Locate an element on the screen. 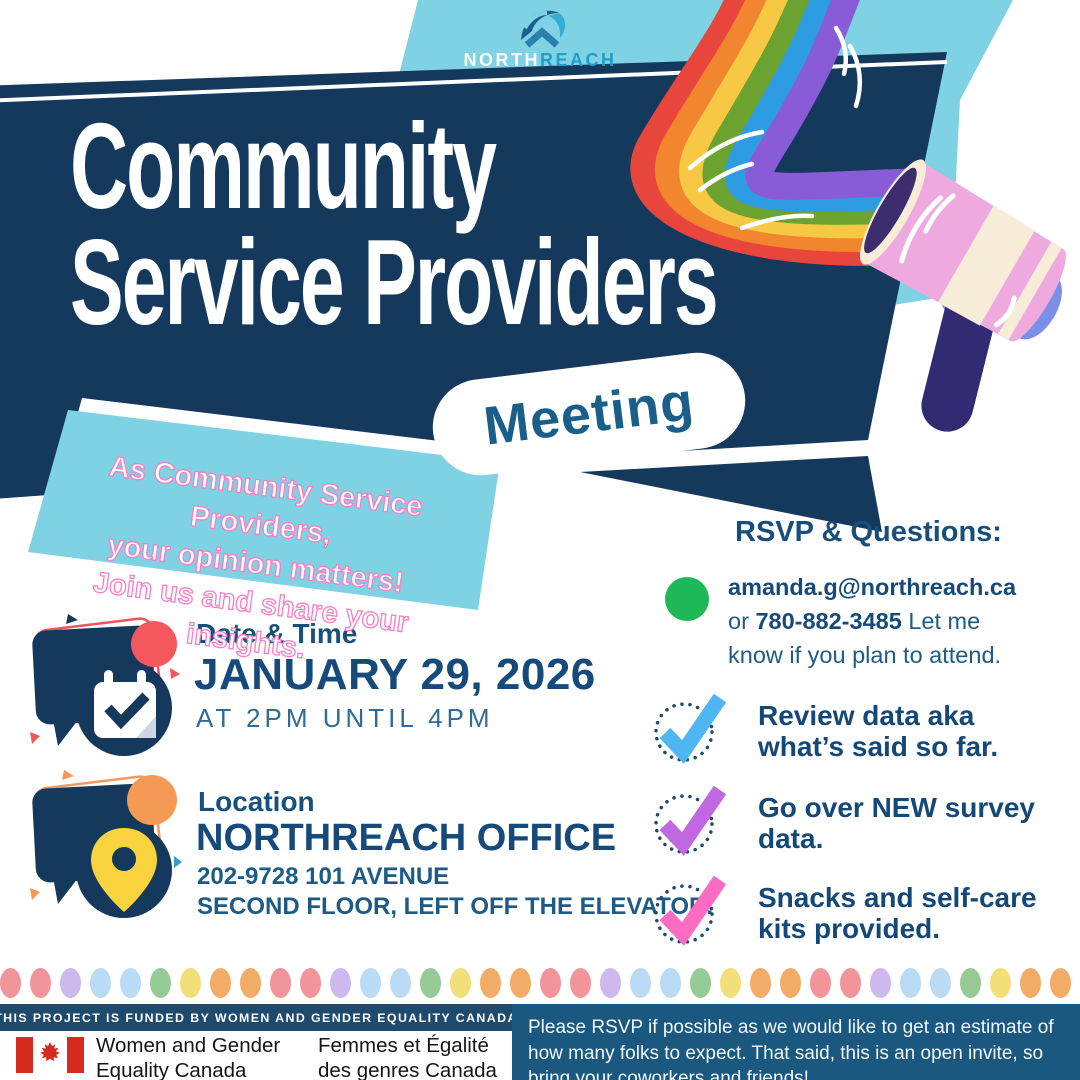 The image size is (1080, 1080). page-title: Community Service Providers is located at coordinates (394, 224).